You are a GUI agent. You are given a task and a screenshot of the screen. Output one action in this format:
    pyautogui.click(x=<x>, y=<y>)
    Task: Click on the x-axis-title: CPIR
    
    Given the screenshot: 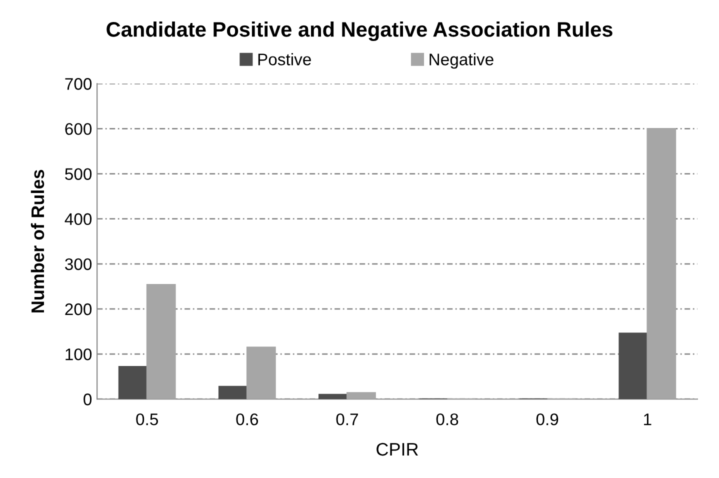 What is the action you would take?
    pyautogui.click(x=397, y=449)
    